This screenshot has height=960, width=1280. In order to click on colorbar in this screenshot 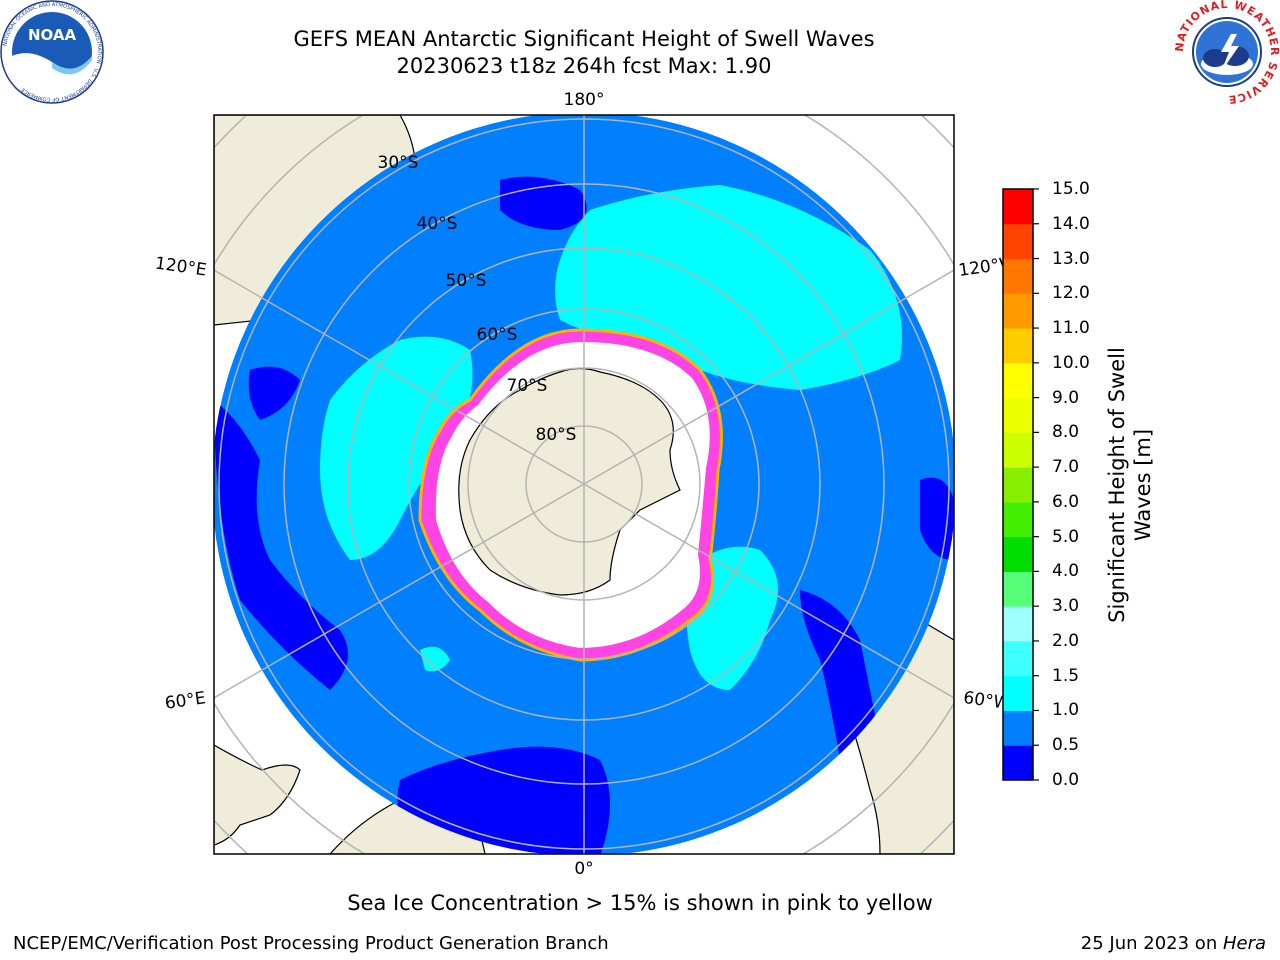, I will do `click(1021, 484)`.